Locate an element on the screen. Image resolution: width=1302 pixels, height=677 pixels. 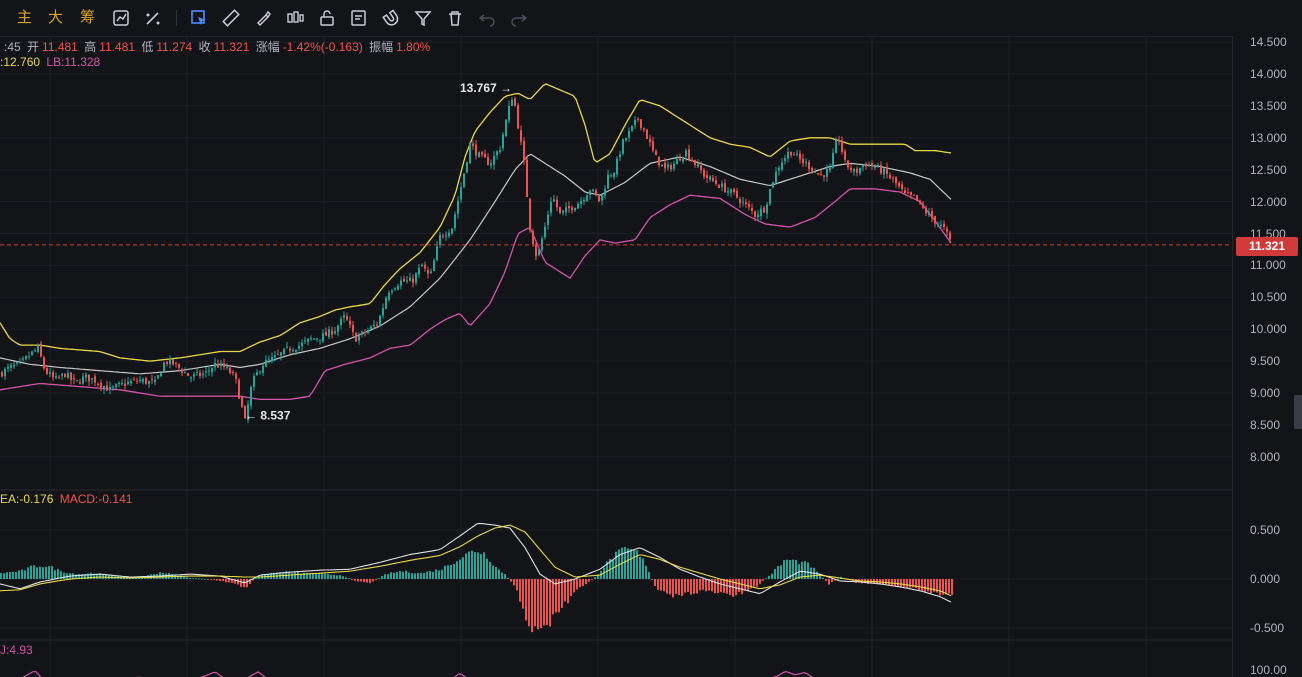
big-order-button: 大 is located at coordinates (56, 17).